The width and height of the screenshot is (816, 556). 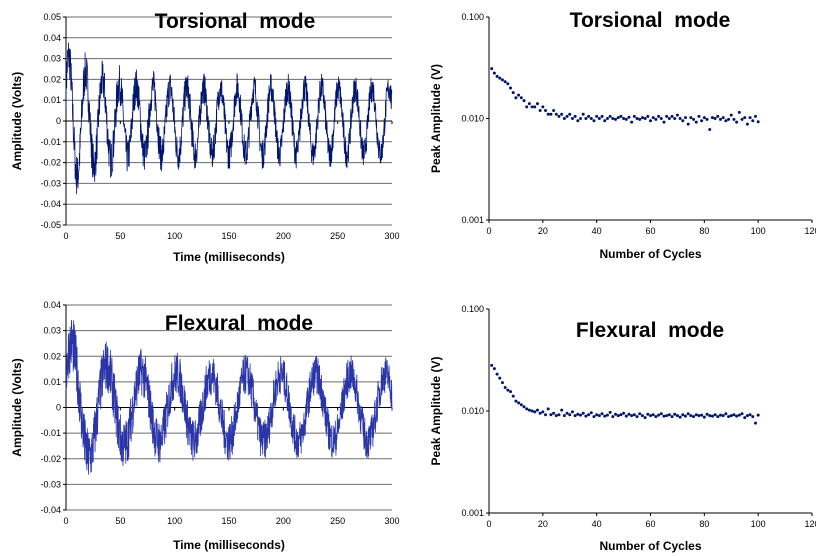 What do you see at coordinates (58, 121) in the screenshot?
I see `y-tick-label: 0` at bounding box center [58, 121].